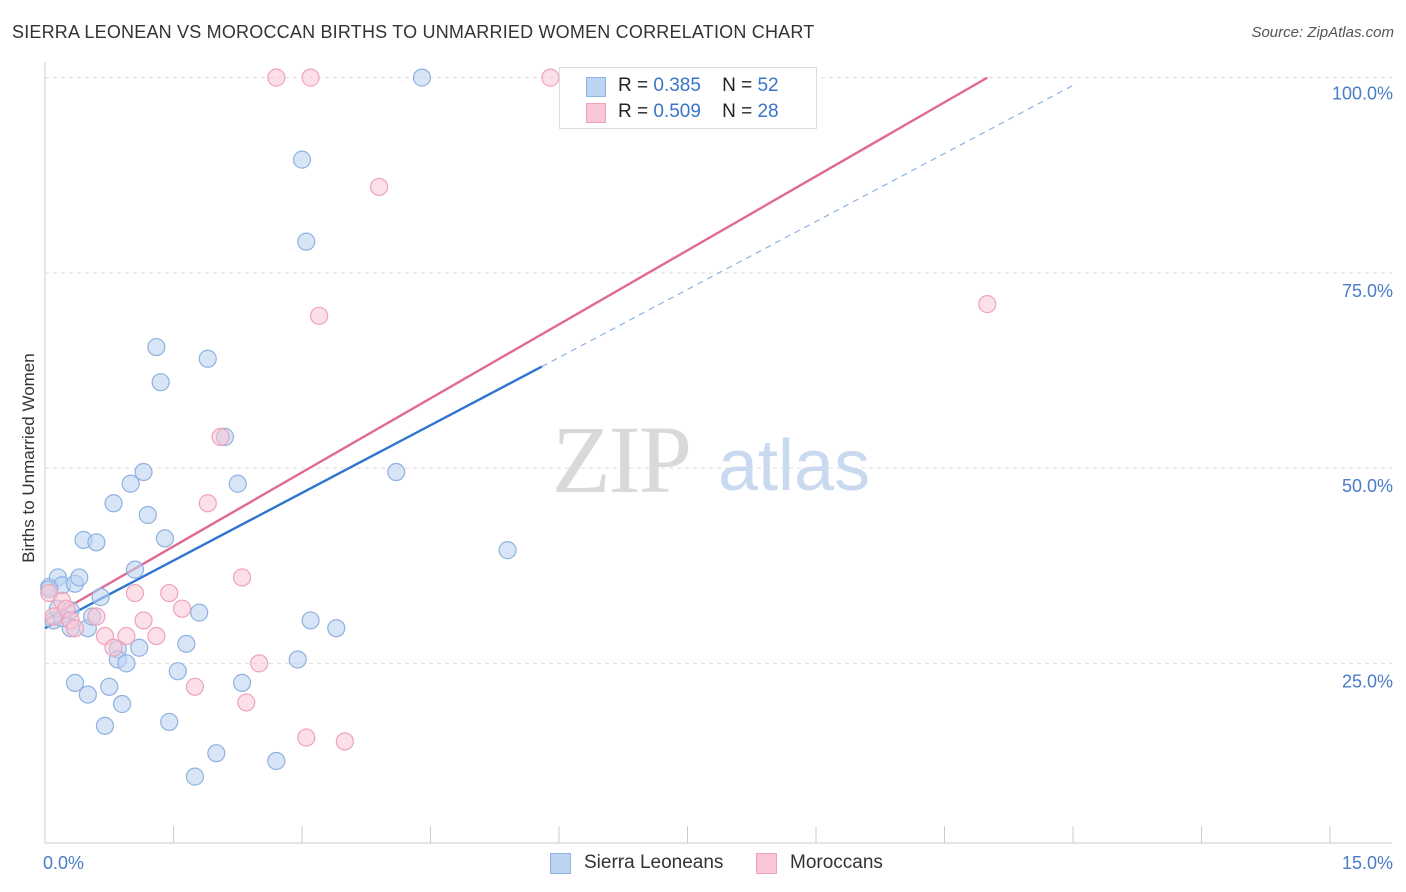 The image size is (1406, 892). Describe the element at coordinates (1367, 863) in the screenshot. I see `x-tick-label: 15.0%` at that location.